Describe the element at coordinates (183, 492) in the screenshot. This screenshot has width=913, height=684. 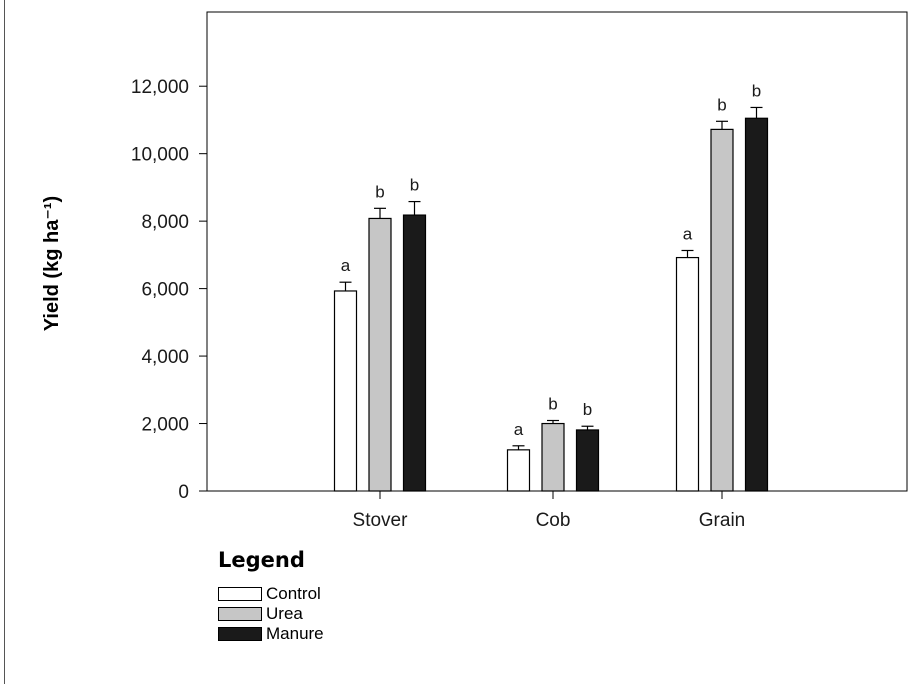
I see `y-tick-label: 0` at that location.